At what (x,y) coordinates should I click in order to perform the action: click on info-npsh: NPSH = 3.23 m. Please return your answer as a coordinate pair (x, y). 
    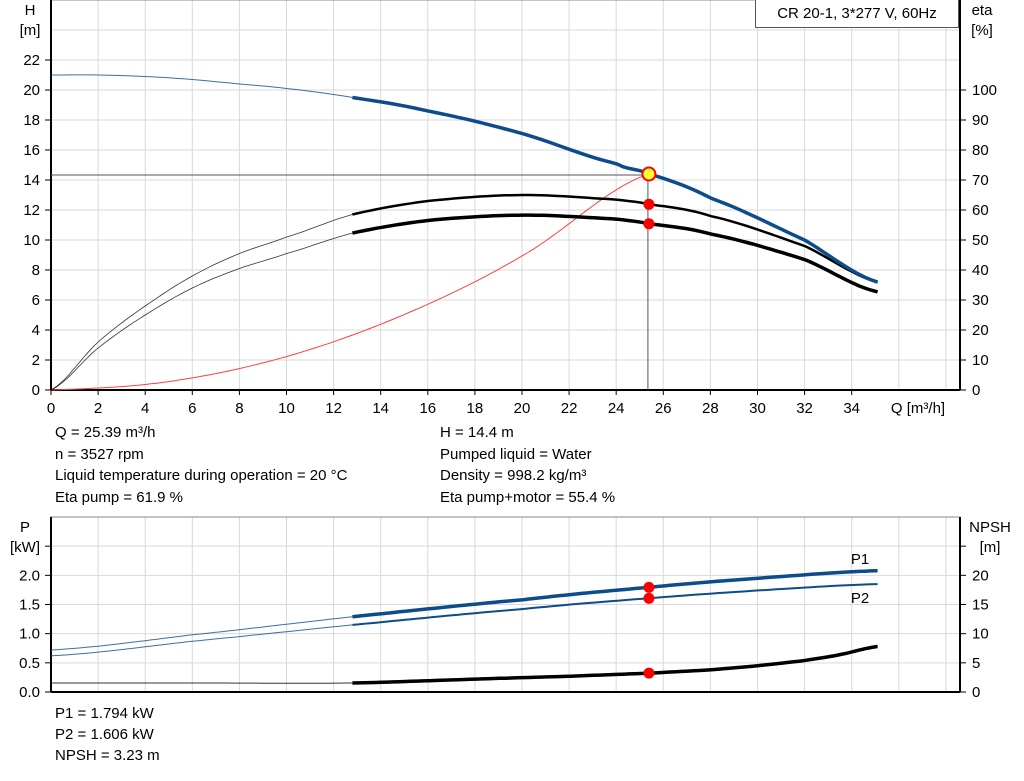
    Looking at the image, I should click on (107, 755).